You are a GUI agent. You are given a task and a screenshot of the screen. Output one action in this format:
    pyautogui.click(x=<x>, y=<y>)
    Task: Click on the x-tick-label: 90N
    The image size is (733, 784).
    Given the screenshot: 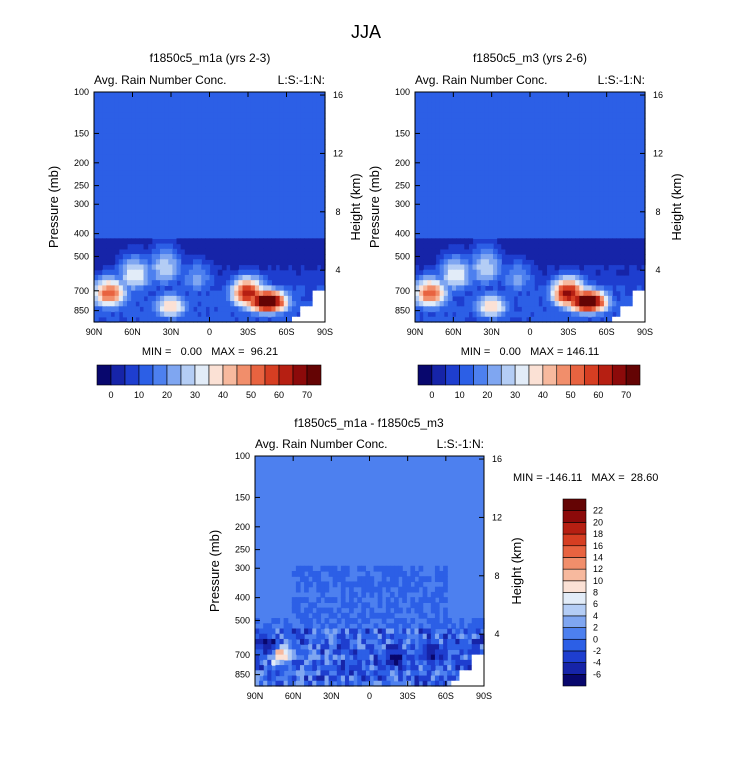 What is the action you would take?
    pyautogui.click(x=94, y=332)
    